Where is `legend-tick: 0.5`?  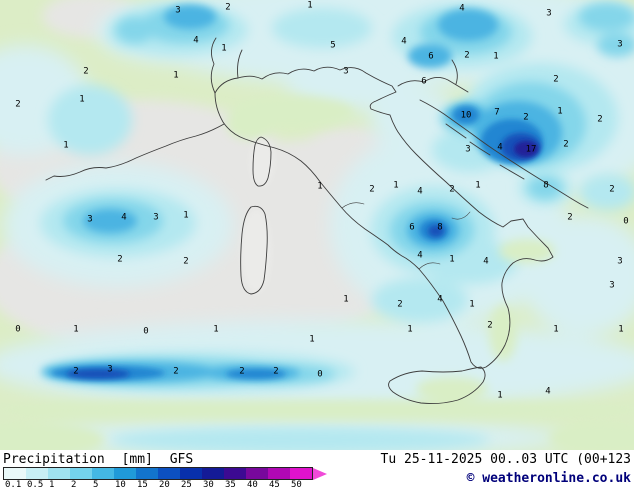
legend-tick: 0.5 is located at coordinates (35, 485).